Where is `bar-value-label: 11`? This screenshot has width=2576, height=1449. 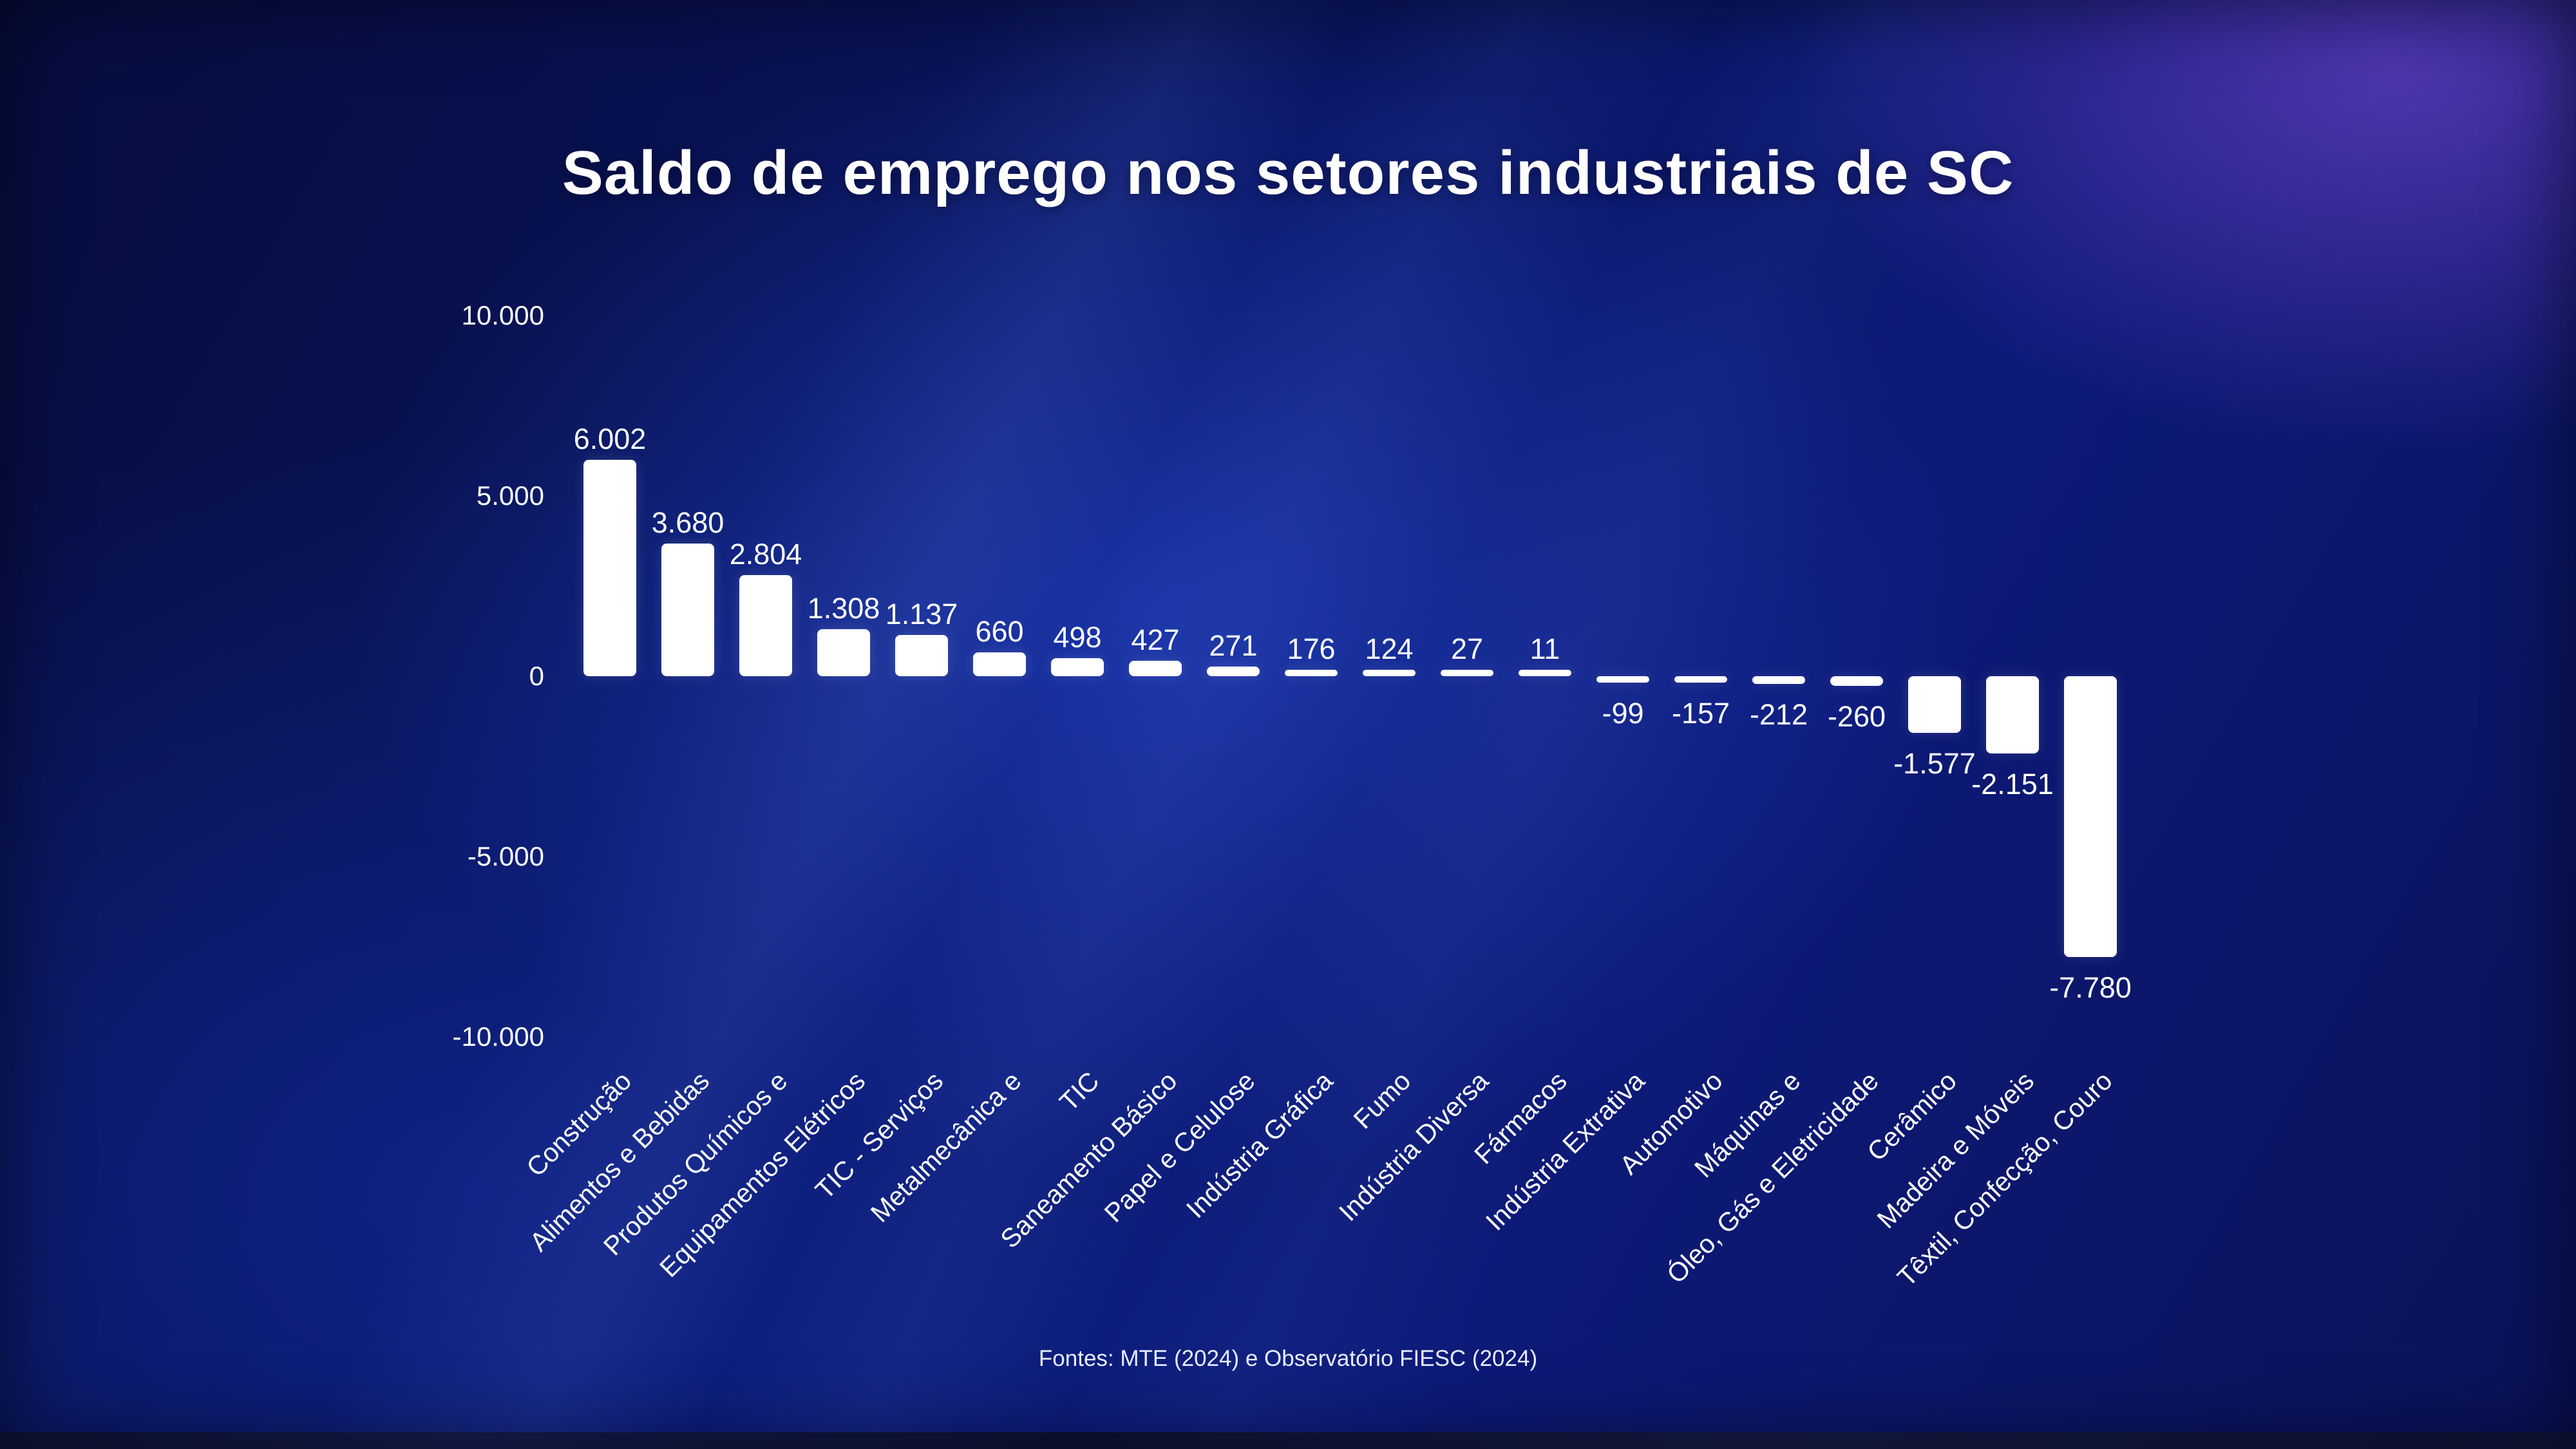 bar-value-label: 11 is located at coordinates (1545, 649).